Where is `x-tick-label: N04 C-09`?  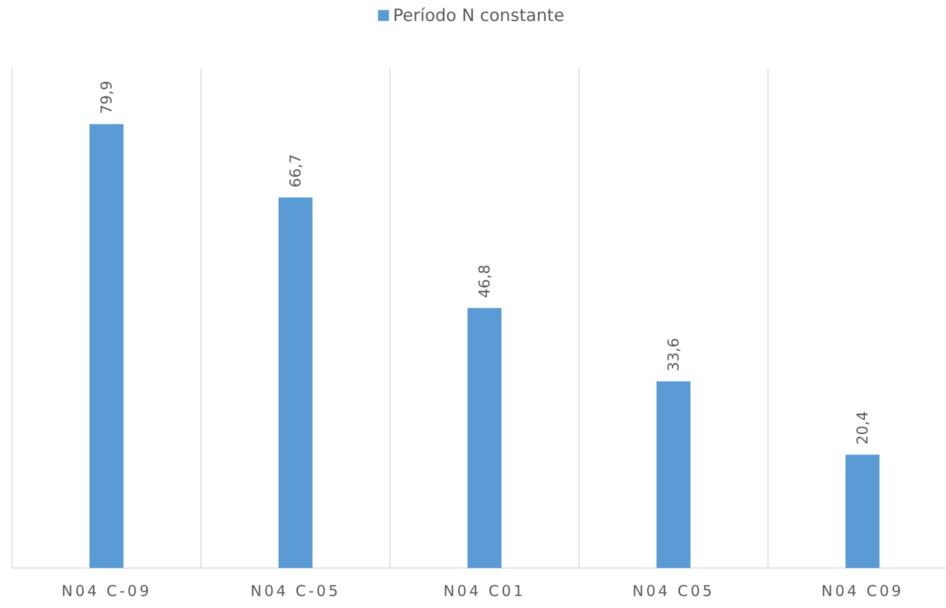
x-tick-label: N04 C-09 is located at coordinates (106, 591).